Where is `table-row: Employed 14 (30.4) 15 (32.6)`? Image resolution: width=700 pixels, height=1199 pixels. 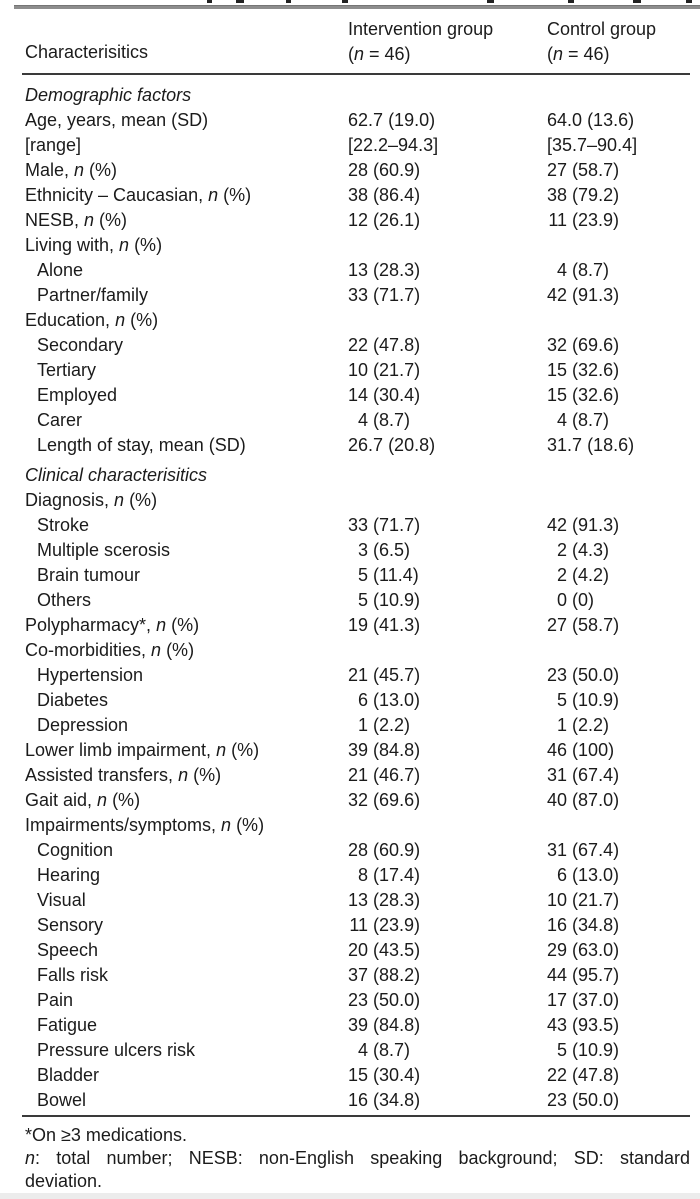
table-row: Employed 14 (30.4) 15 (32.6) is located at coordinates (357, 395).